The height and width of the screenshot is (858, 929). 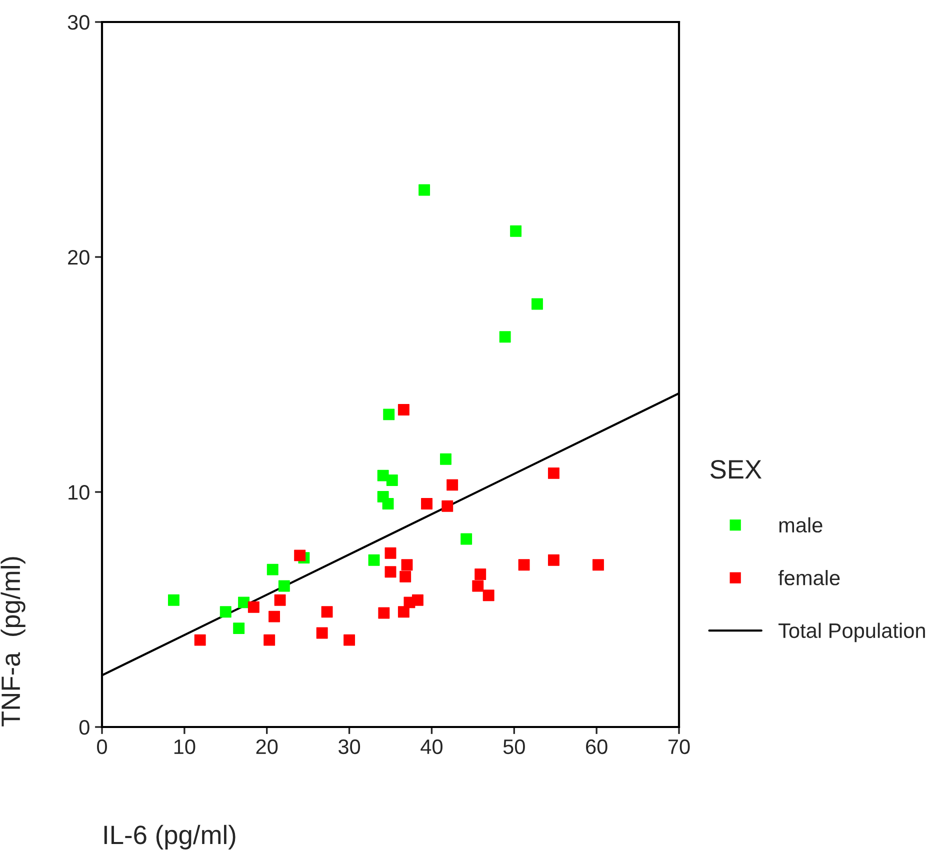 What do you see at coordinates (431, 746) in the screenshot?
I see `x-tick-label: 40` at bounding box center [431, 746].